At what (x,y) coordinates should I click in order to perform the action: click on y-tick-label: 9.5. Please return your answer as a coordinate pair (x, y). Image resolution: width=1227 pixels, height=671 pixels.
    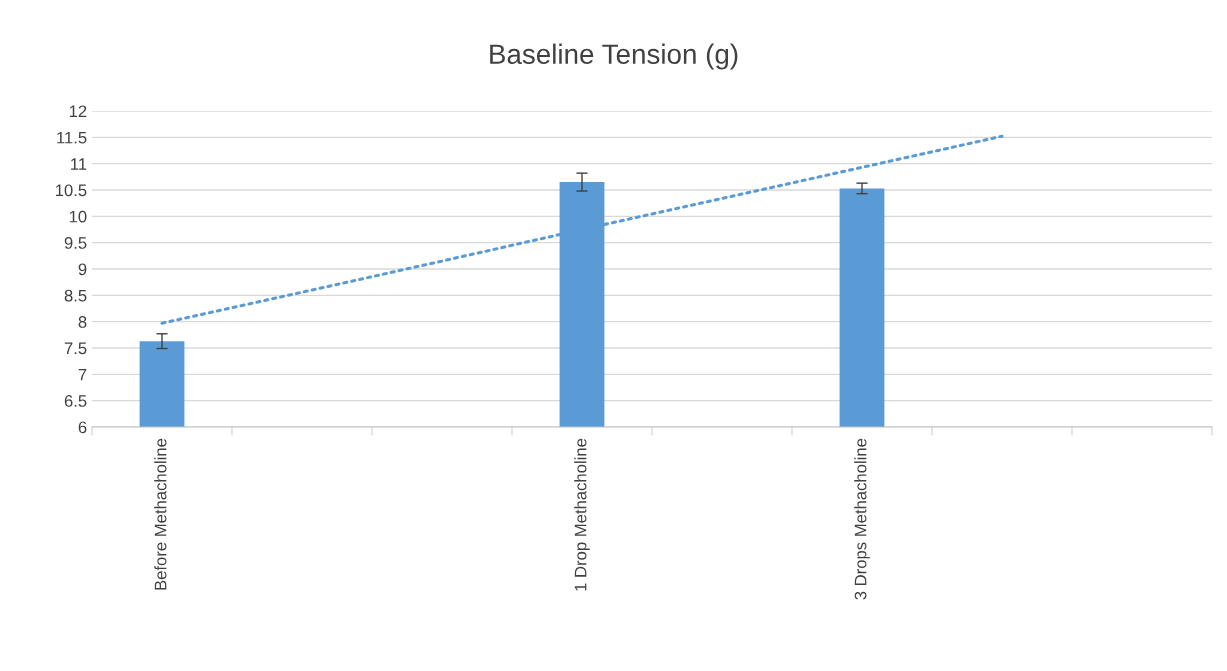
    Looking at the image, I should click on (75, 243).